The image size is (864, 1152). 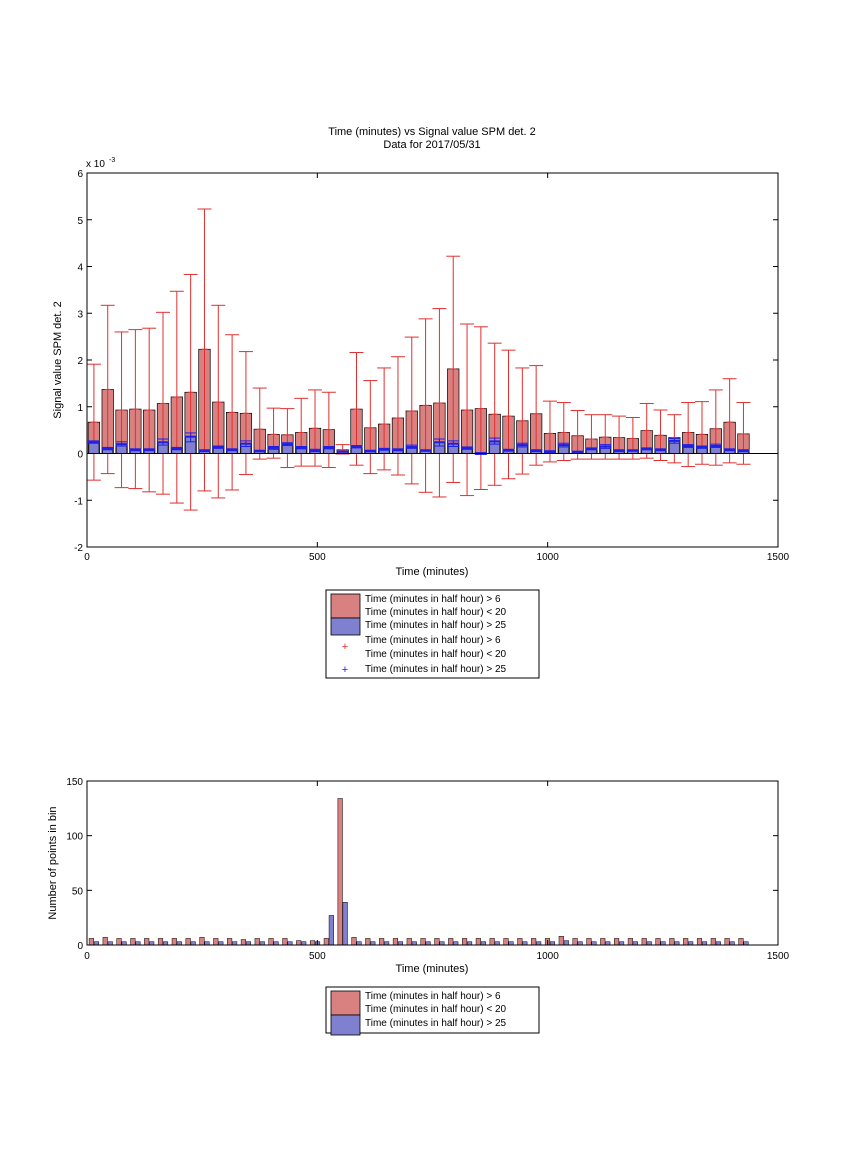 What do you see at coordinates (80, 221) in the screenshot?
I see `top-y-tick-label: 5` at bounding box center [80, 221].